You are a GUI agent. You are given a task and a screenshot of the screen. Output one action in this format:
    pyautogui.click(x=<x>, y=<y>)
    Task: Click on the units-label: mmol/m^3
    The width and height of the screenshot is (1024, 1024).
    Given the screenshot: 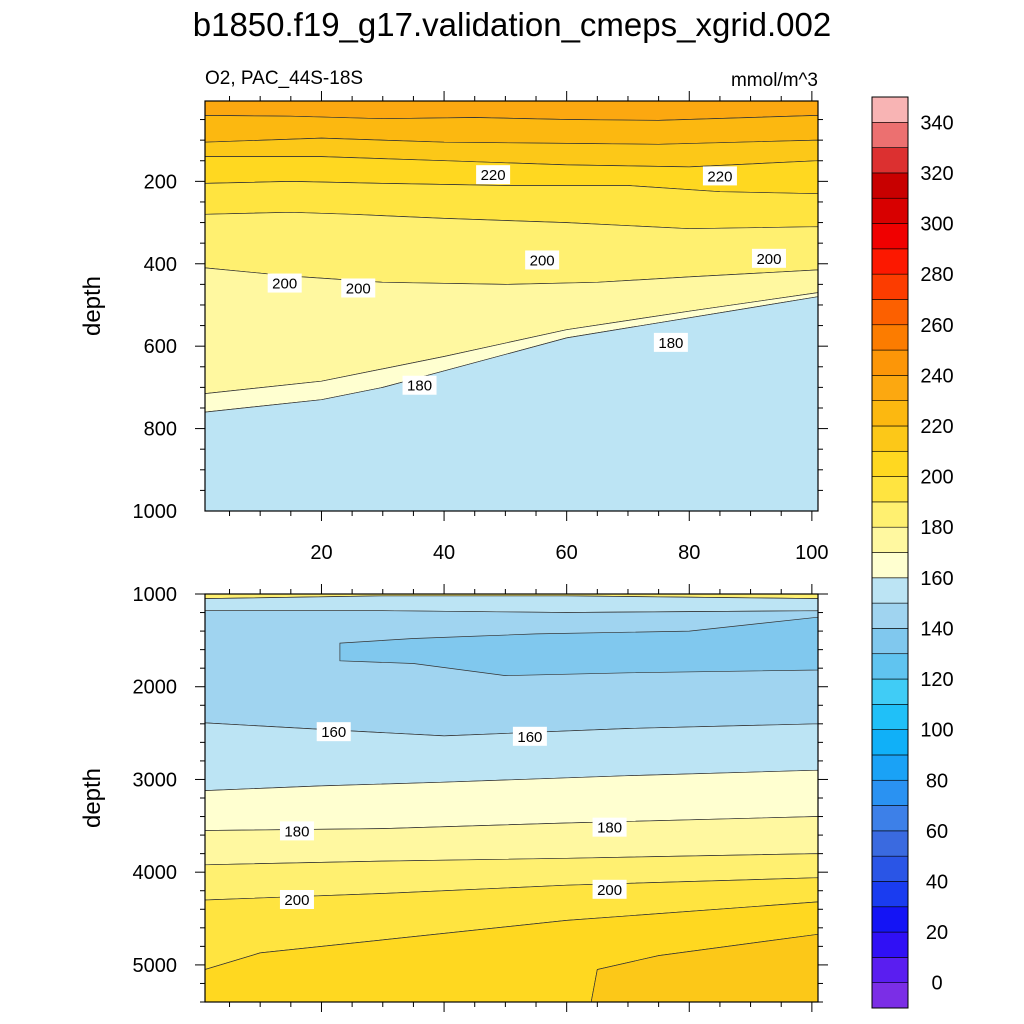 What is the action you would take?
    pyautogui.click(x=774, y=80)
    